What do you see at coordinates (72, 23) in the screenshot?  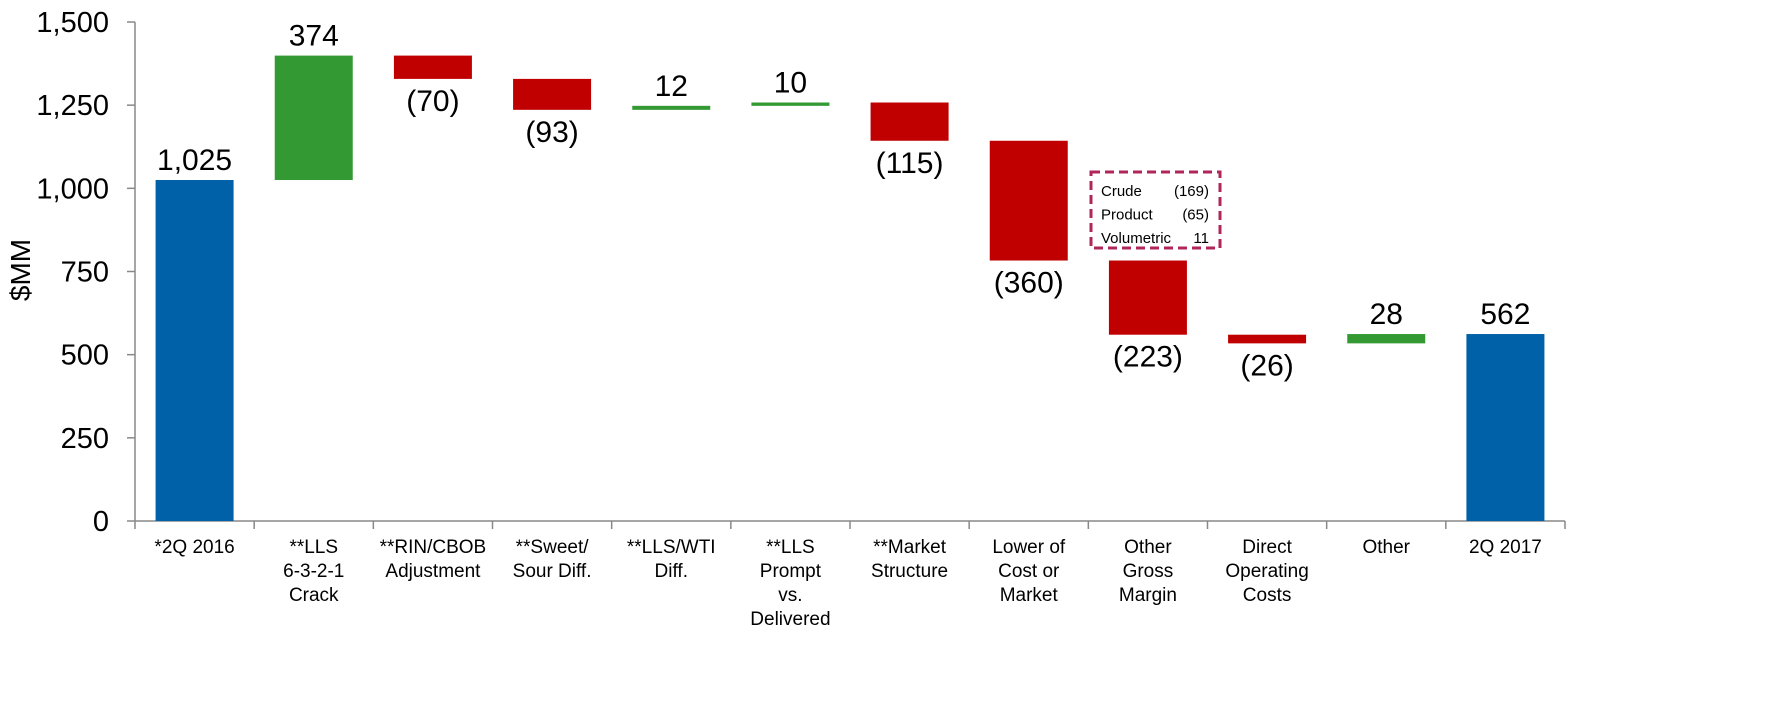 I see `y-tick-label: 1,500` at bounding box center [72, 23].